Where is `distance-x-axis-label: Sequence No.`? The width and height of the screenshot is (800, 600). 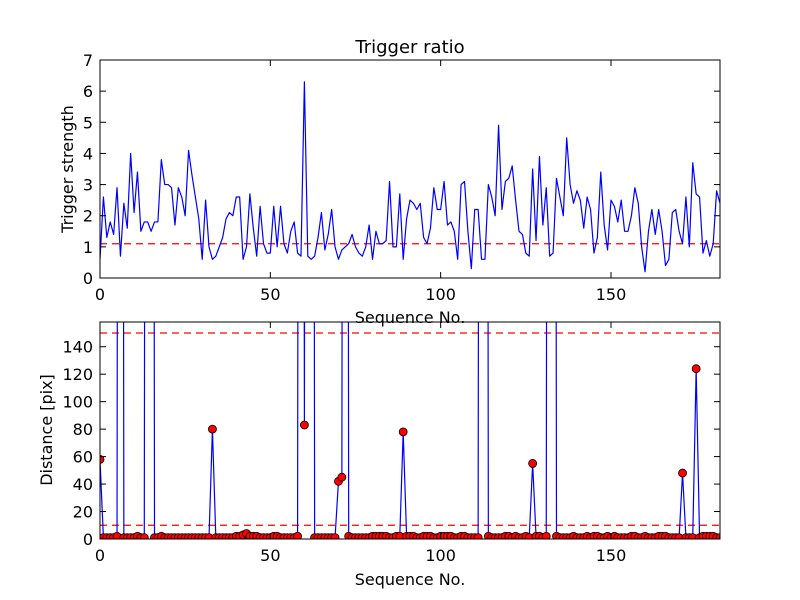
distance-x-axis-label: Sequence No. is located at coordinates (410, 579).